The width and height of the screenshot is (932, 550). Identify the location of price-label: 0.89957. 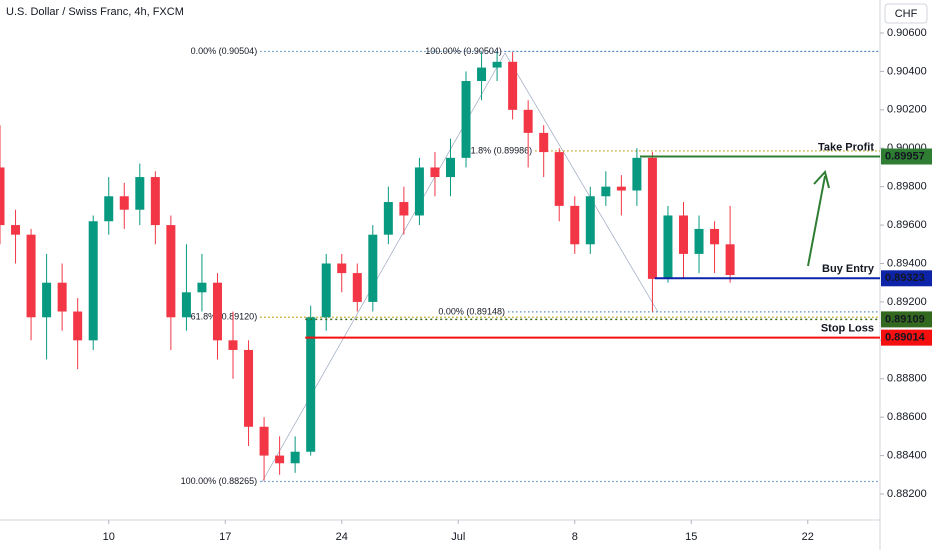
(905, 156).